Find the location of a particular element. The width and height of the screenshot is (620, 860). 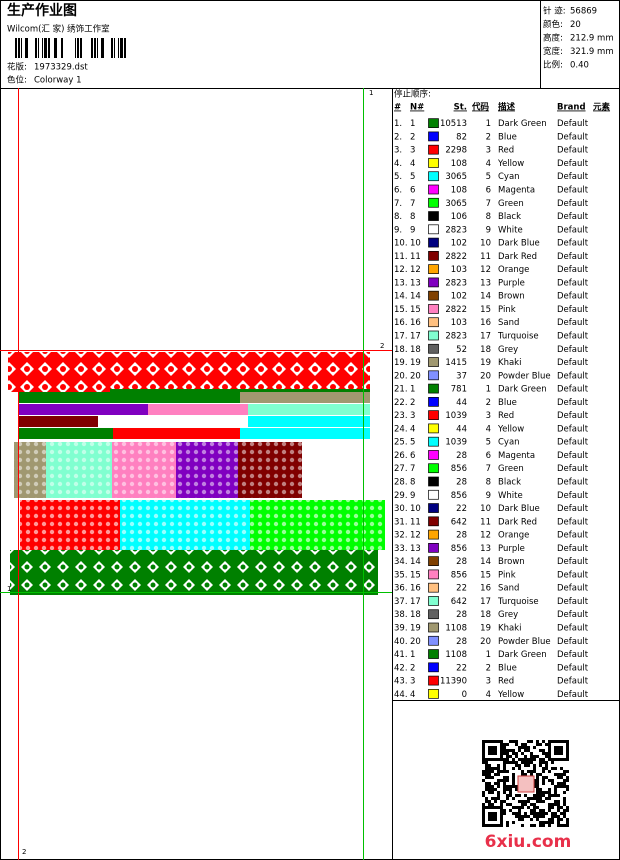

needle-number: 2 is located at coordinates (412, 403).